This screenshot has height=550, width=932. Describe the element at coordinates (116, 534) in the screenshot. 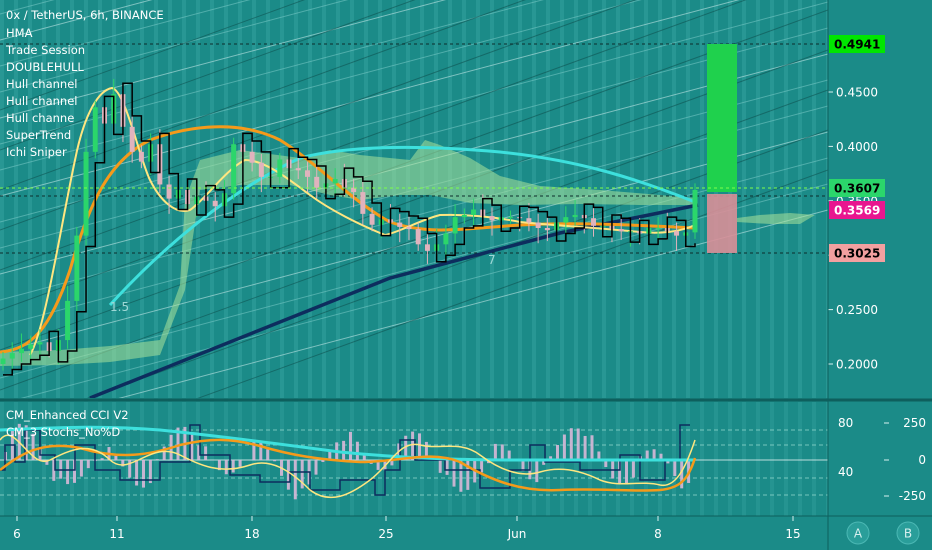

I see `time-tick-label: 11` at that location.